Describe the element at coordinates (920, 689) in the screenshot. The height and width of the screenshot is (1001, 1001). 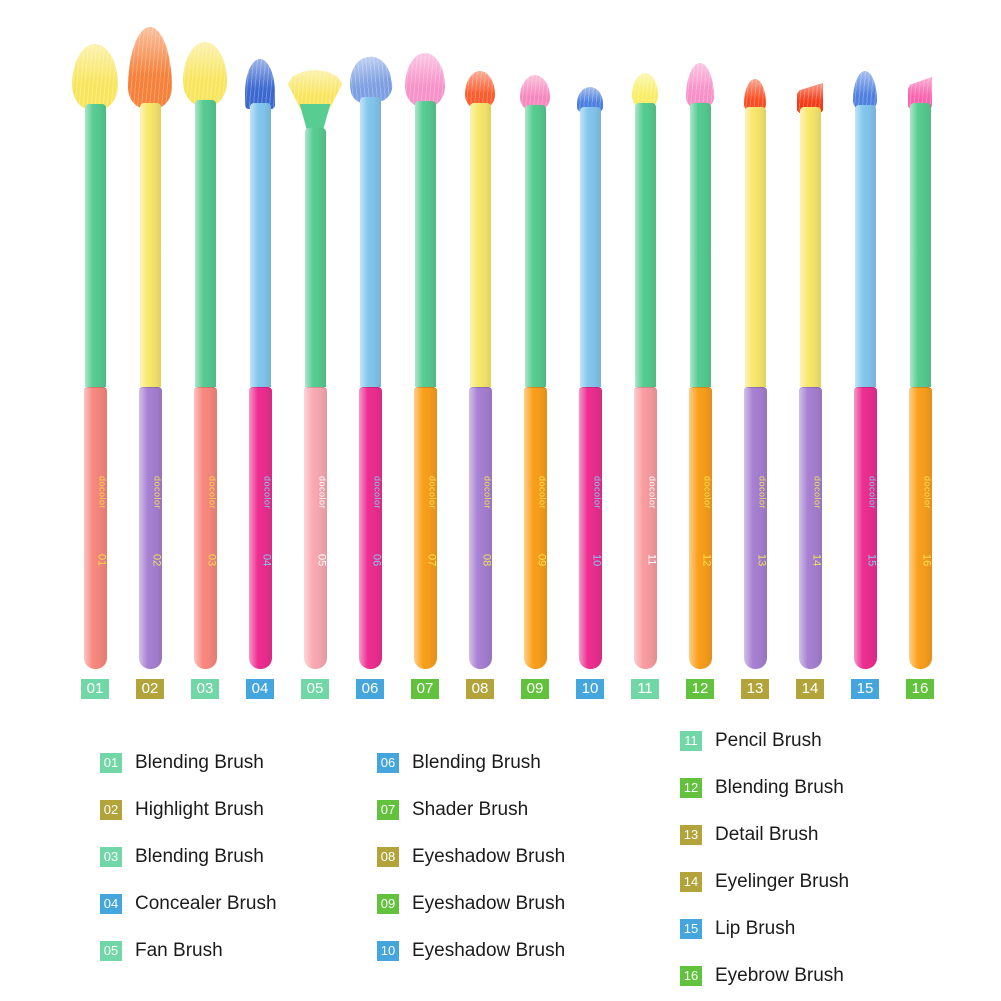
I see `brush-index-badge-16: 16` at that location.